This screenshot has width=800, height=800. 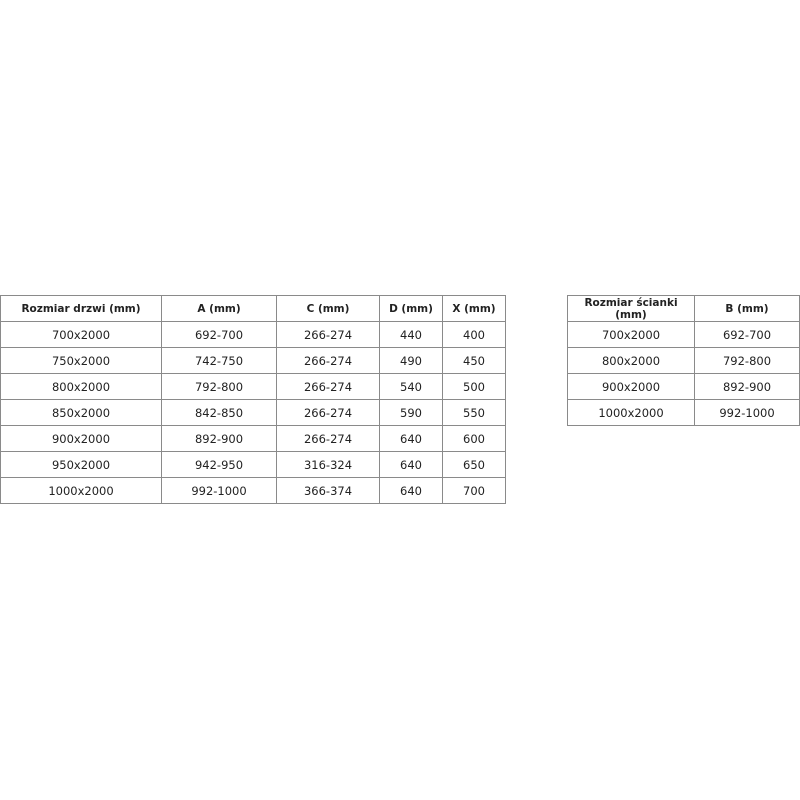 What do you see at coordinates (219, 308) in the screenshot?
I see `column-header: A (mm)` at bounding box center [219, 308].